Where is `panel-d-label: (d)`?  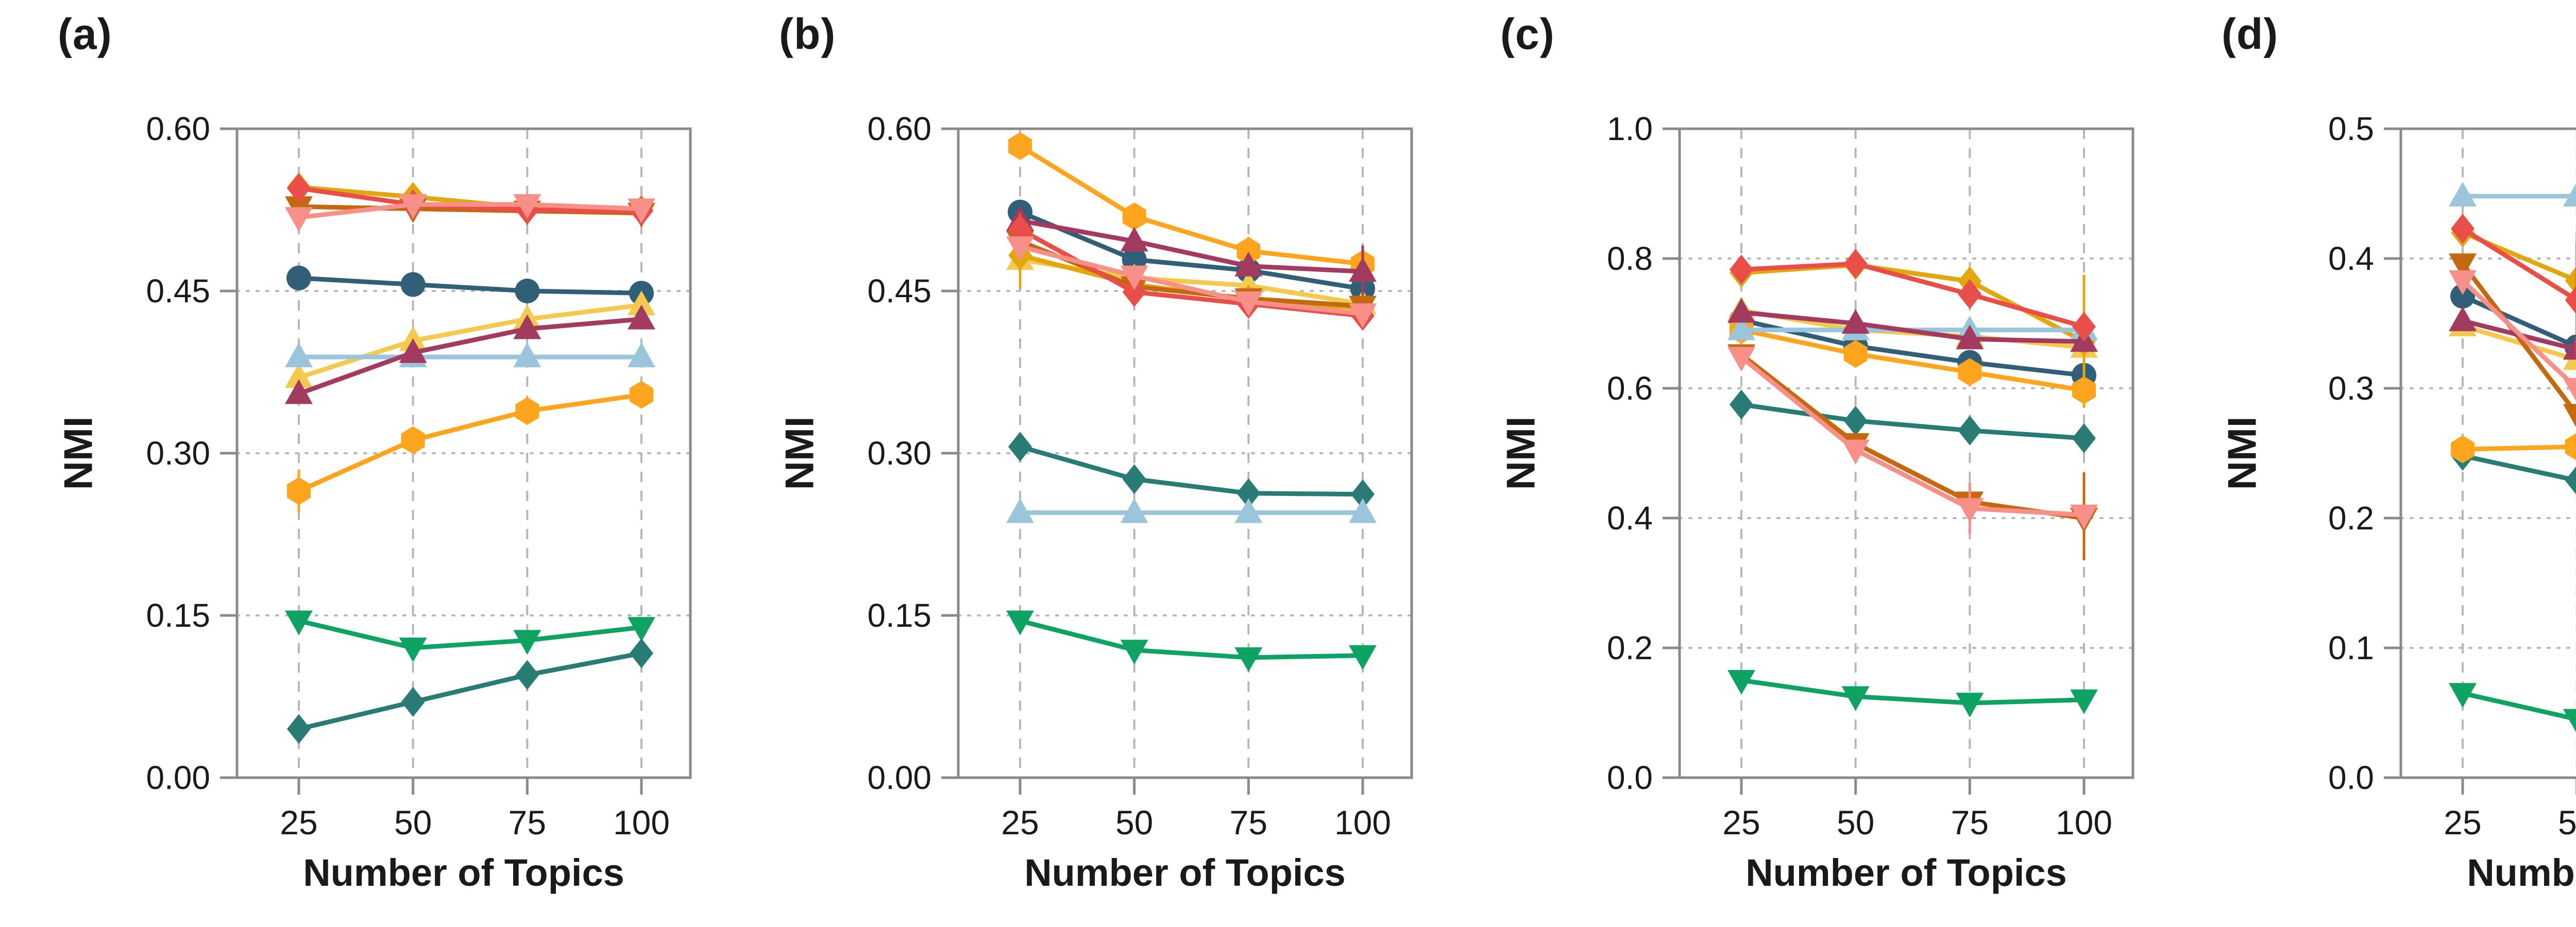
panel-d-label: (d) is located at coordinates (2250, 34).